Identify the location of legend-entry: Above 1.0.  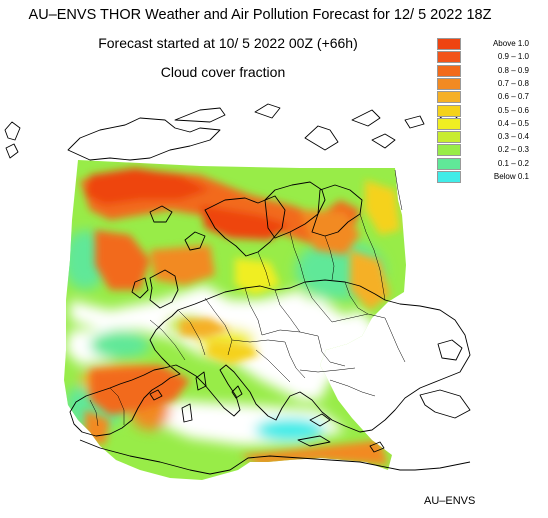
(491, 44).